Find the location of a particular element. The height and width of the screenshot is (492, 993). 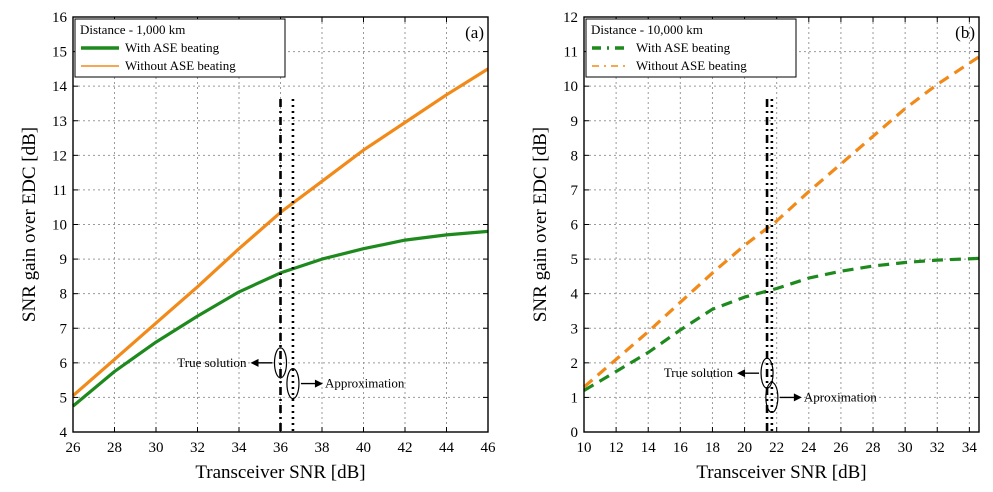

x-tick-label: 10 is located at coordinates (584, 448).